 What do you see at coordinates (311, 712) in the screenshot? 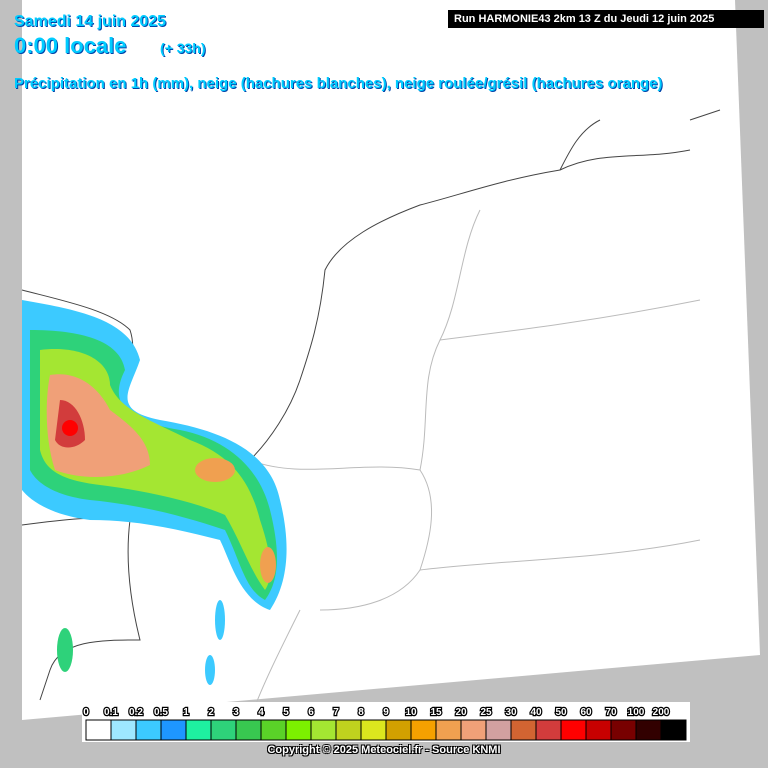
I see `legend-label: 6` at bounding box center [311, 712].